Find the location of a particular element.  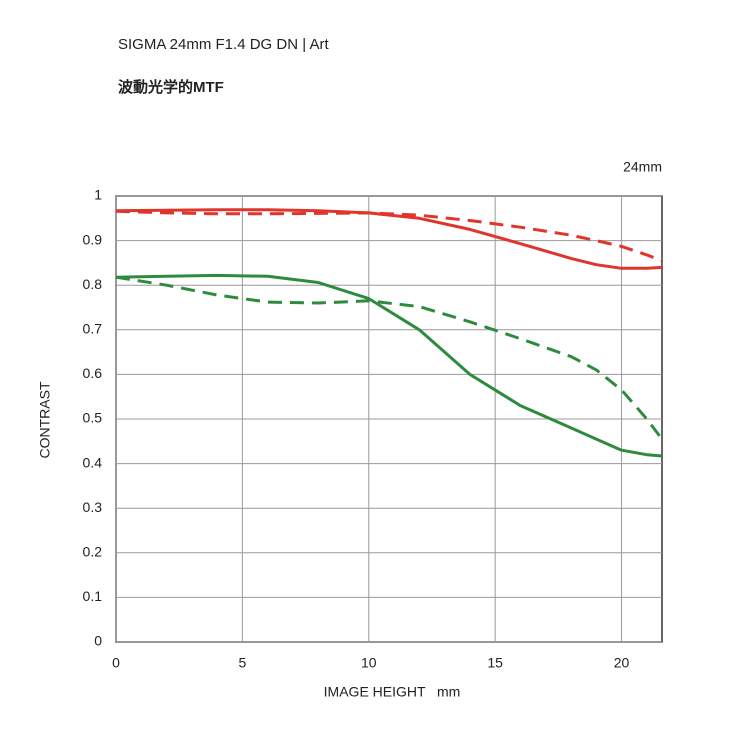

x-tick-label: 15 is located at coordinates (495, 663).